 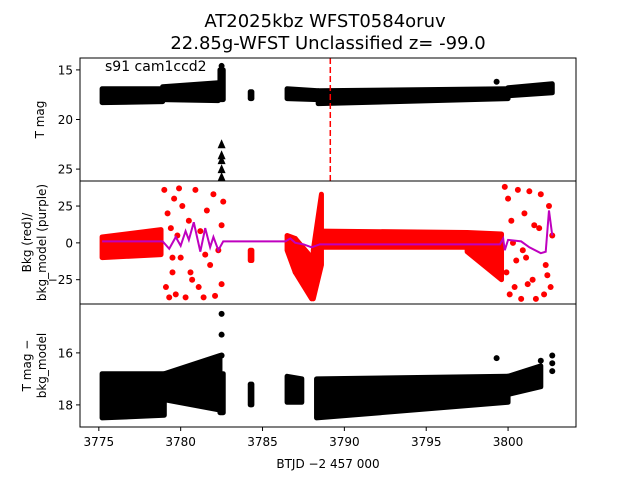 What do you see at coordinates (328, 232) in the screenshot?
I see `bkg-model-line` at bounding box center [328, 232].